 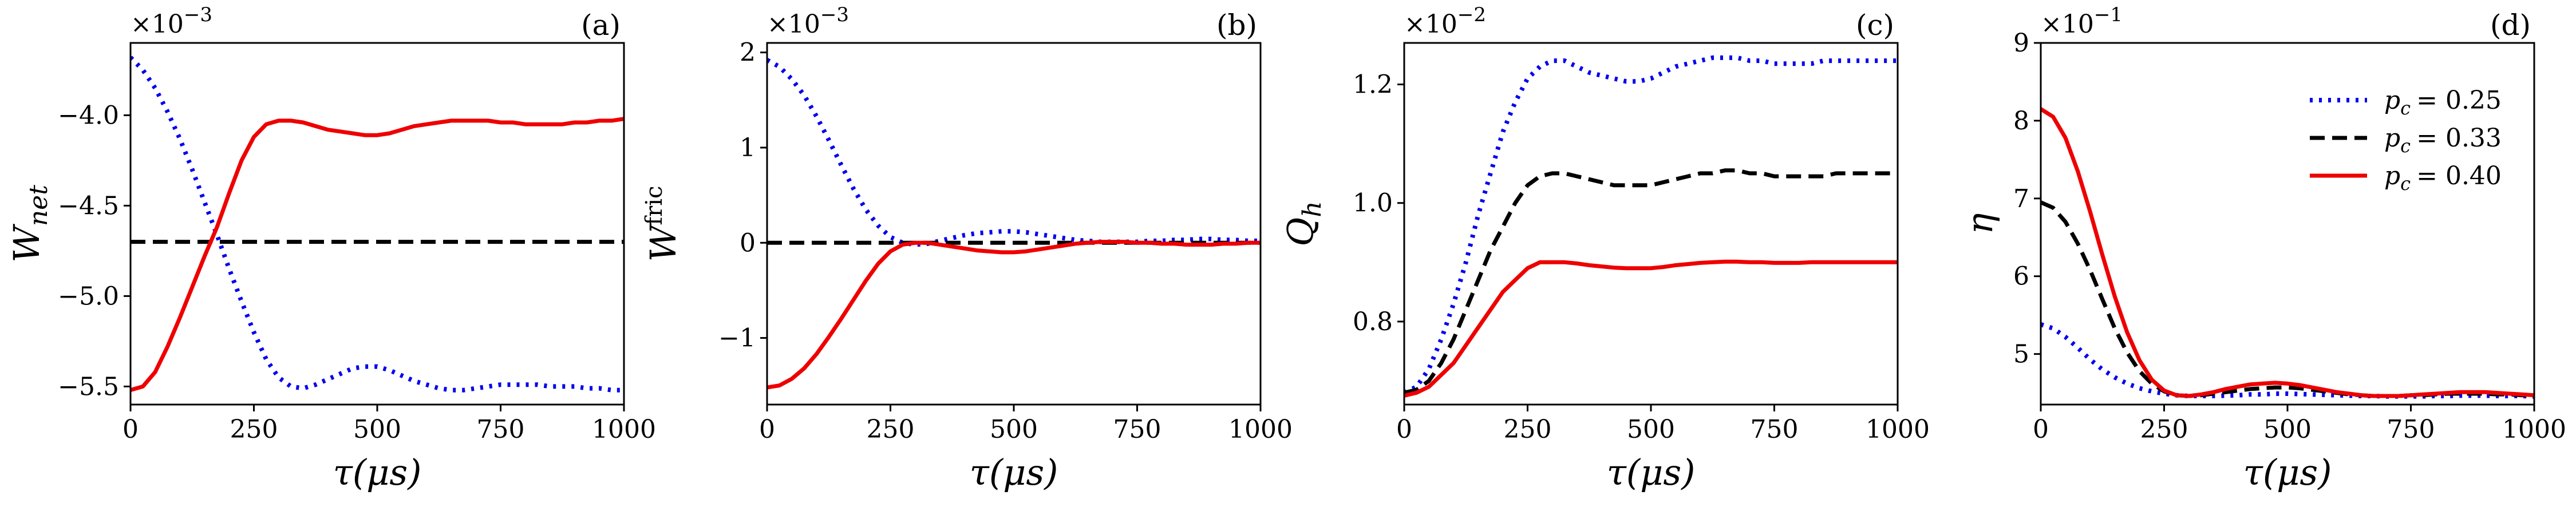 What do you see at coordinates (1373, 85) in the screenshot?
I see `y-tick-label: 1.2` at bounding box center [1373, 85].